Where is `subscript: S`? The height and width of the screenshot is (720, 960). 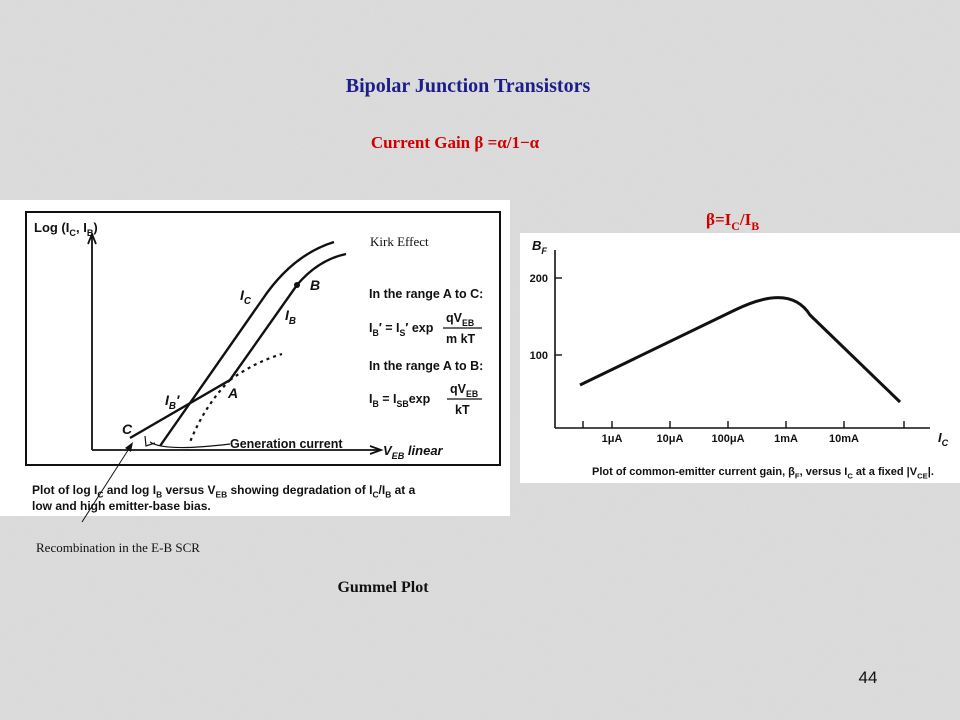 subscript: S is located at coordinates (403, 333).